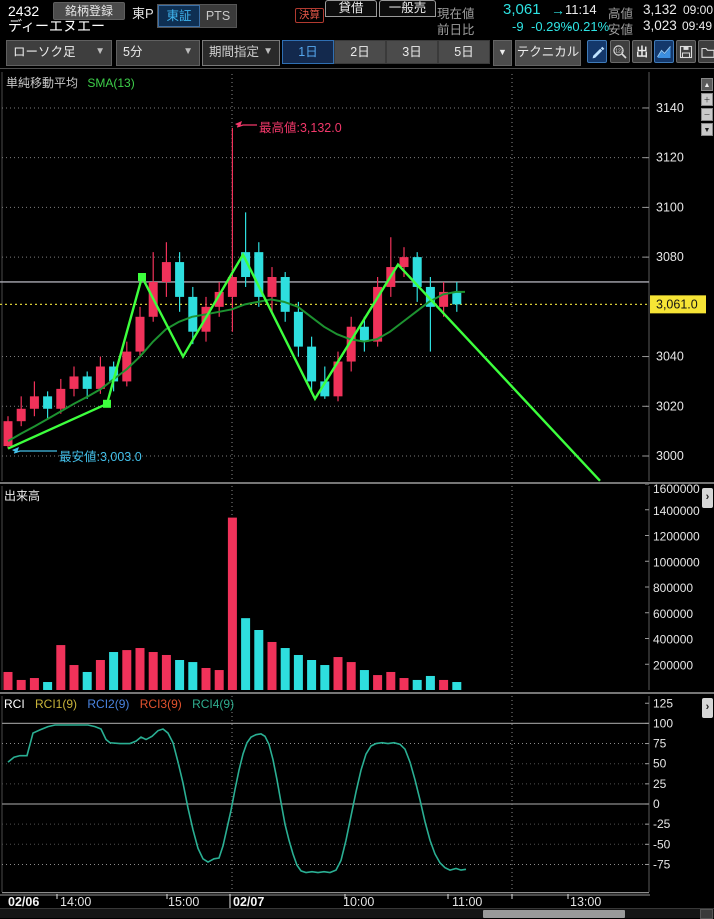 This screenshot has height=919, width=714. I want to click on magnifier-123-icon: 123, so click(620, 51).